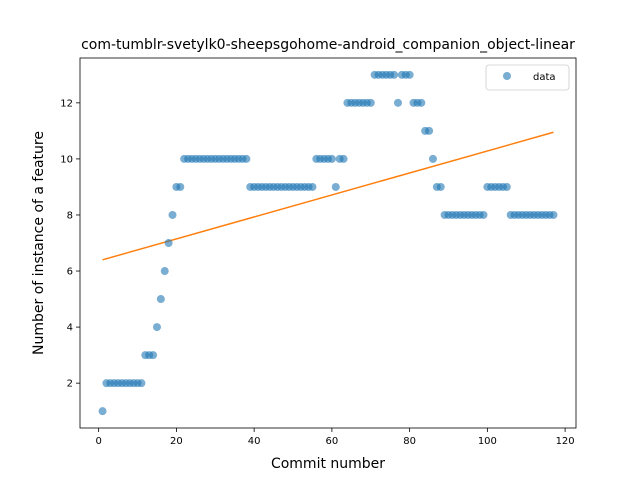 The height and width of the screenshot is (480, 640). I want to click on y-tick-label: 2, so click(70, 384).